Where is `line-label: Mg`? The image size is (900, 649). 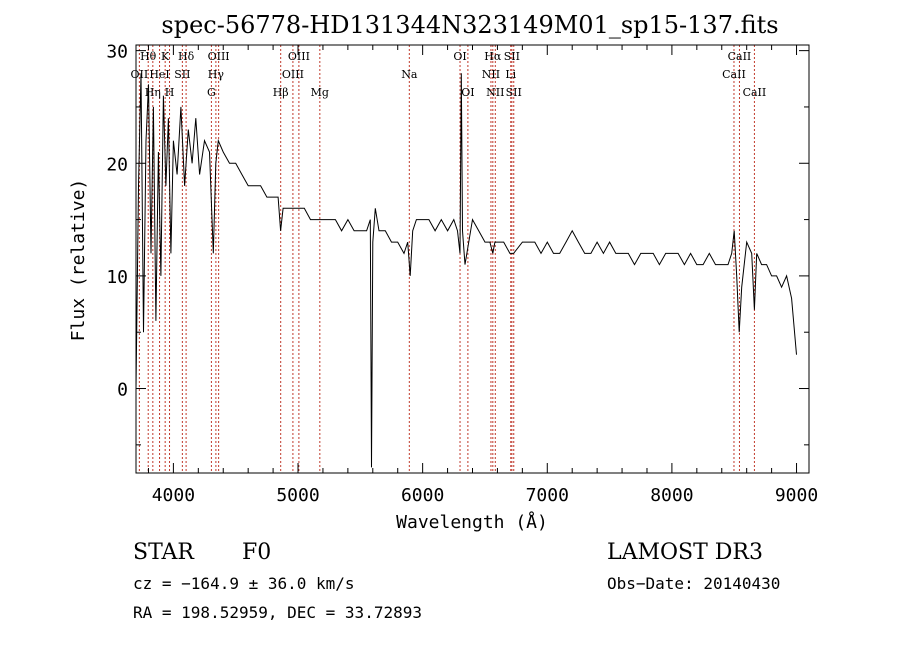 line-label: Mg is located at coordinates (320, 92).